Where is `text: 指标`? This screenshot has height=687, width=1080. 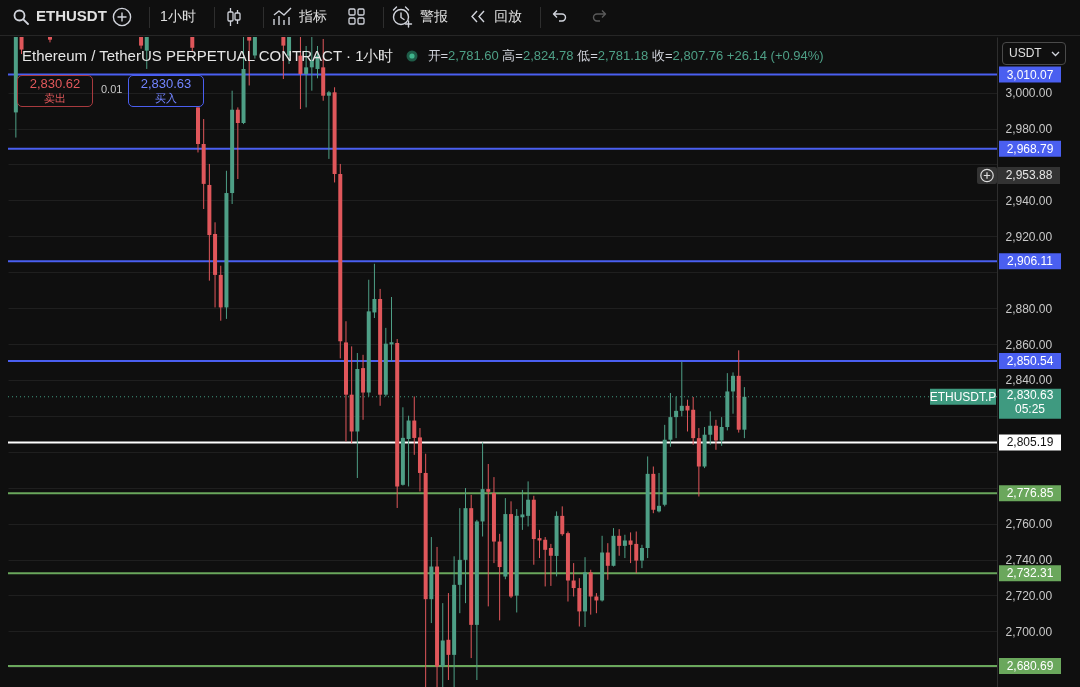
text: 指标 is located at coordinates (313, 16).